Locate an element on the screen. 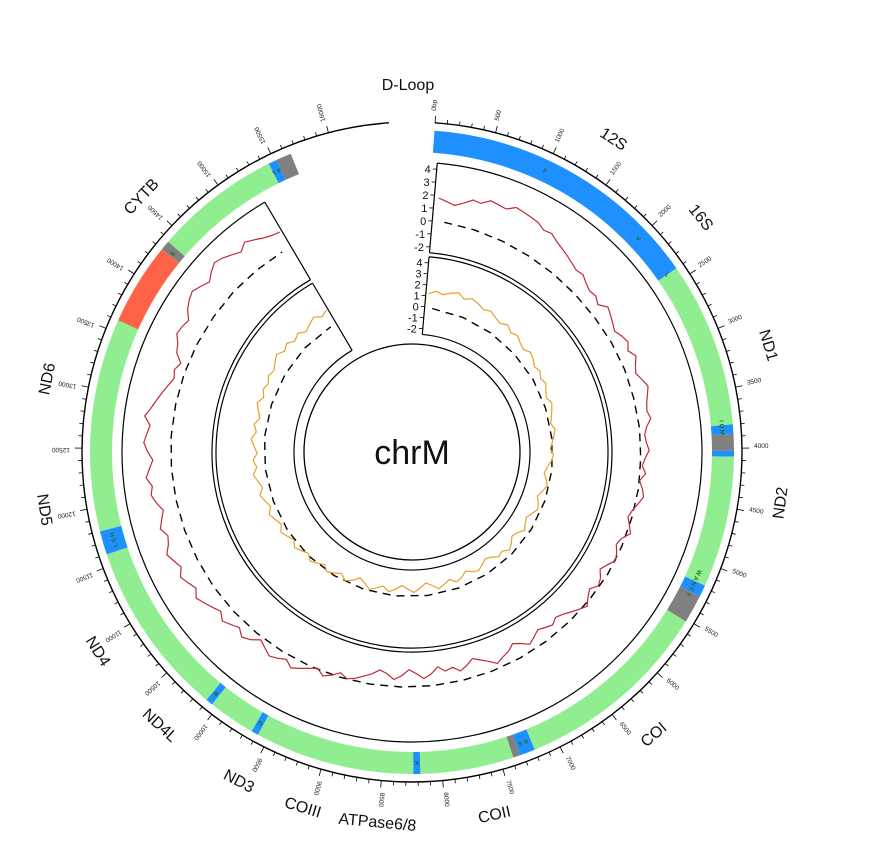 This screenshot has width=884, height=868. tick-label: 11500 is located at coordinates (83, 577).